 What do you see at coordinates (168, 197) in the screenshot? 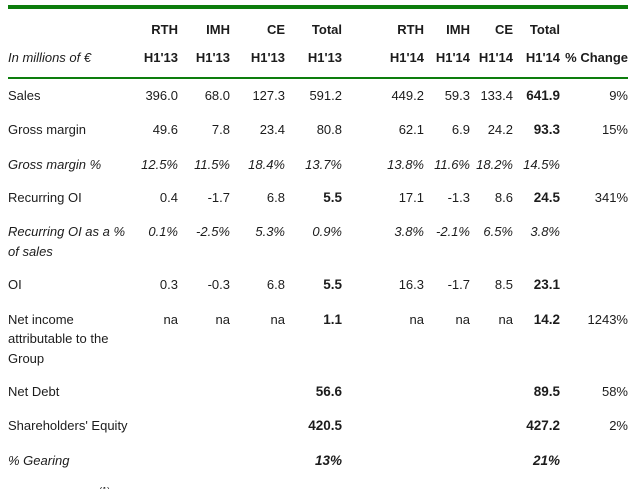
I see `value-cell: 0.4` at bounding box center [168, 197].